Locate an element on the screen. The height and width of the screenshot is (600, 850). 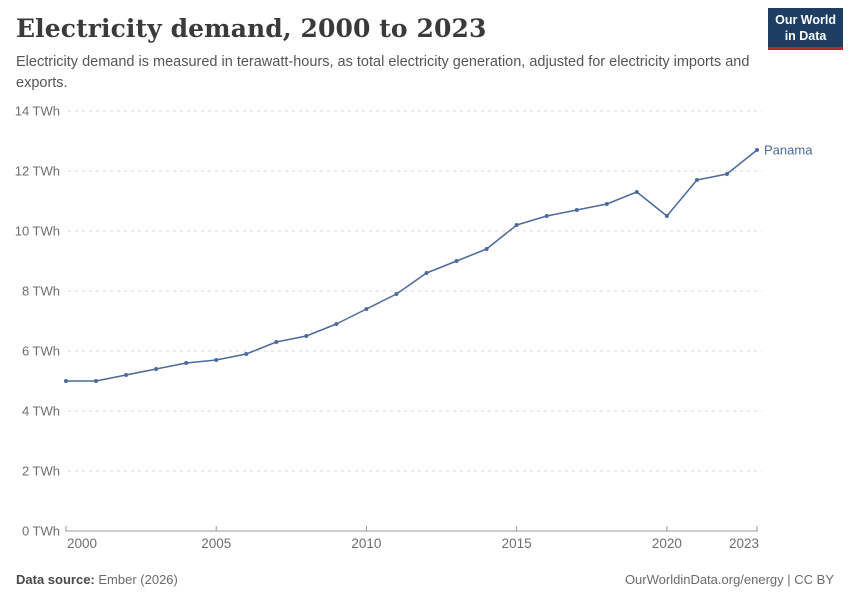
x-axis-tick-label: 2000 is located at coordinates (82, 543).